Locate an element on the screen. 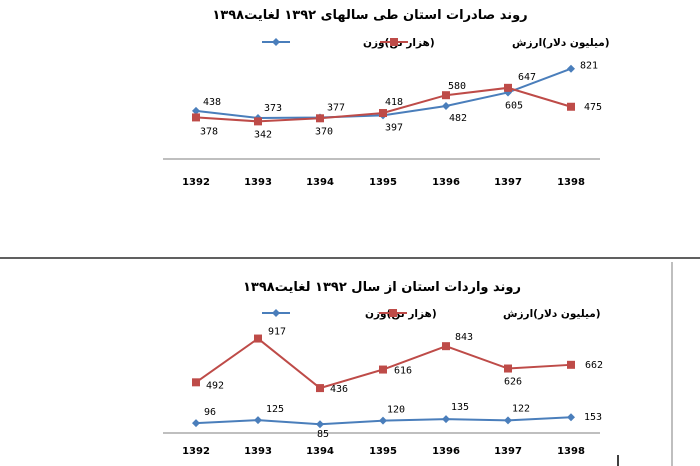 The image size is (700, 466). weight-data-label: 438 is located at coordinates (212, 102).